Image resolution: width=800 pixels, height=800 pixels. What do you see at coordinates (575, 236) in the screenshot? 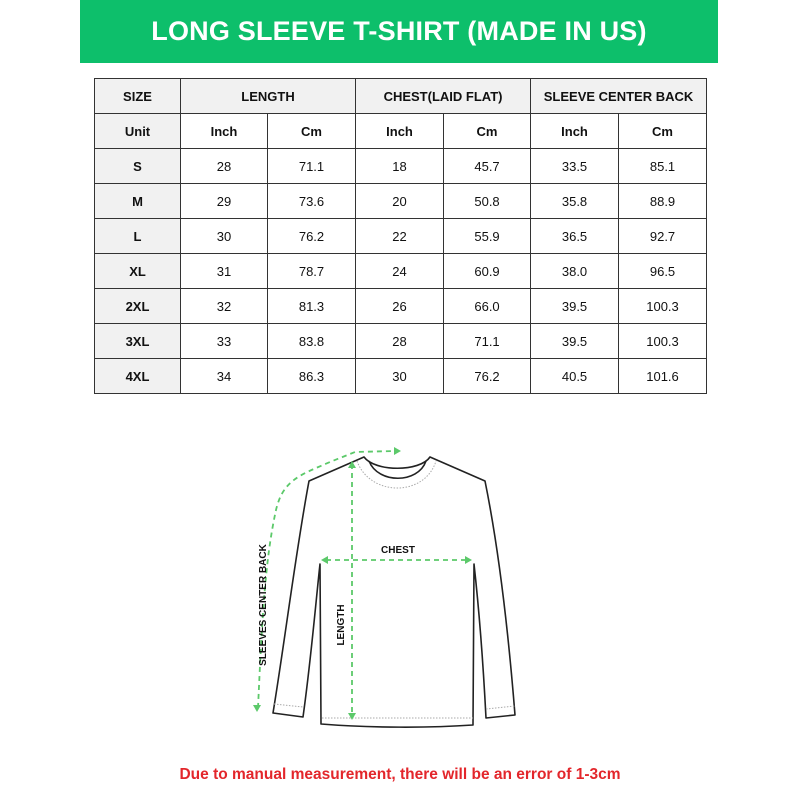
I see `value-cell: 36.5` at bounding box center [575, 236].